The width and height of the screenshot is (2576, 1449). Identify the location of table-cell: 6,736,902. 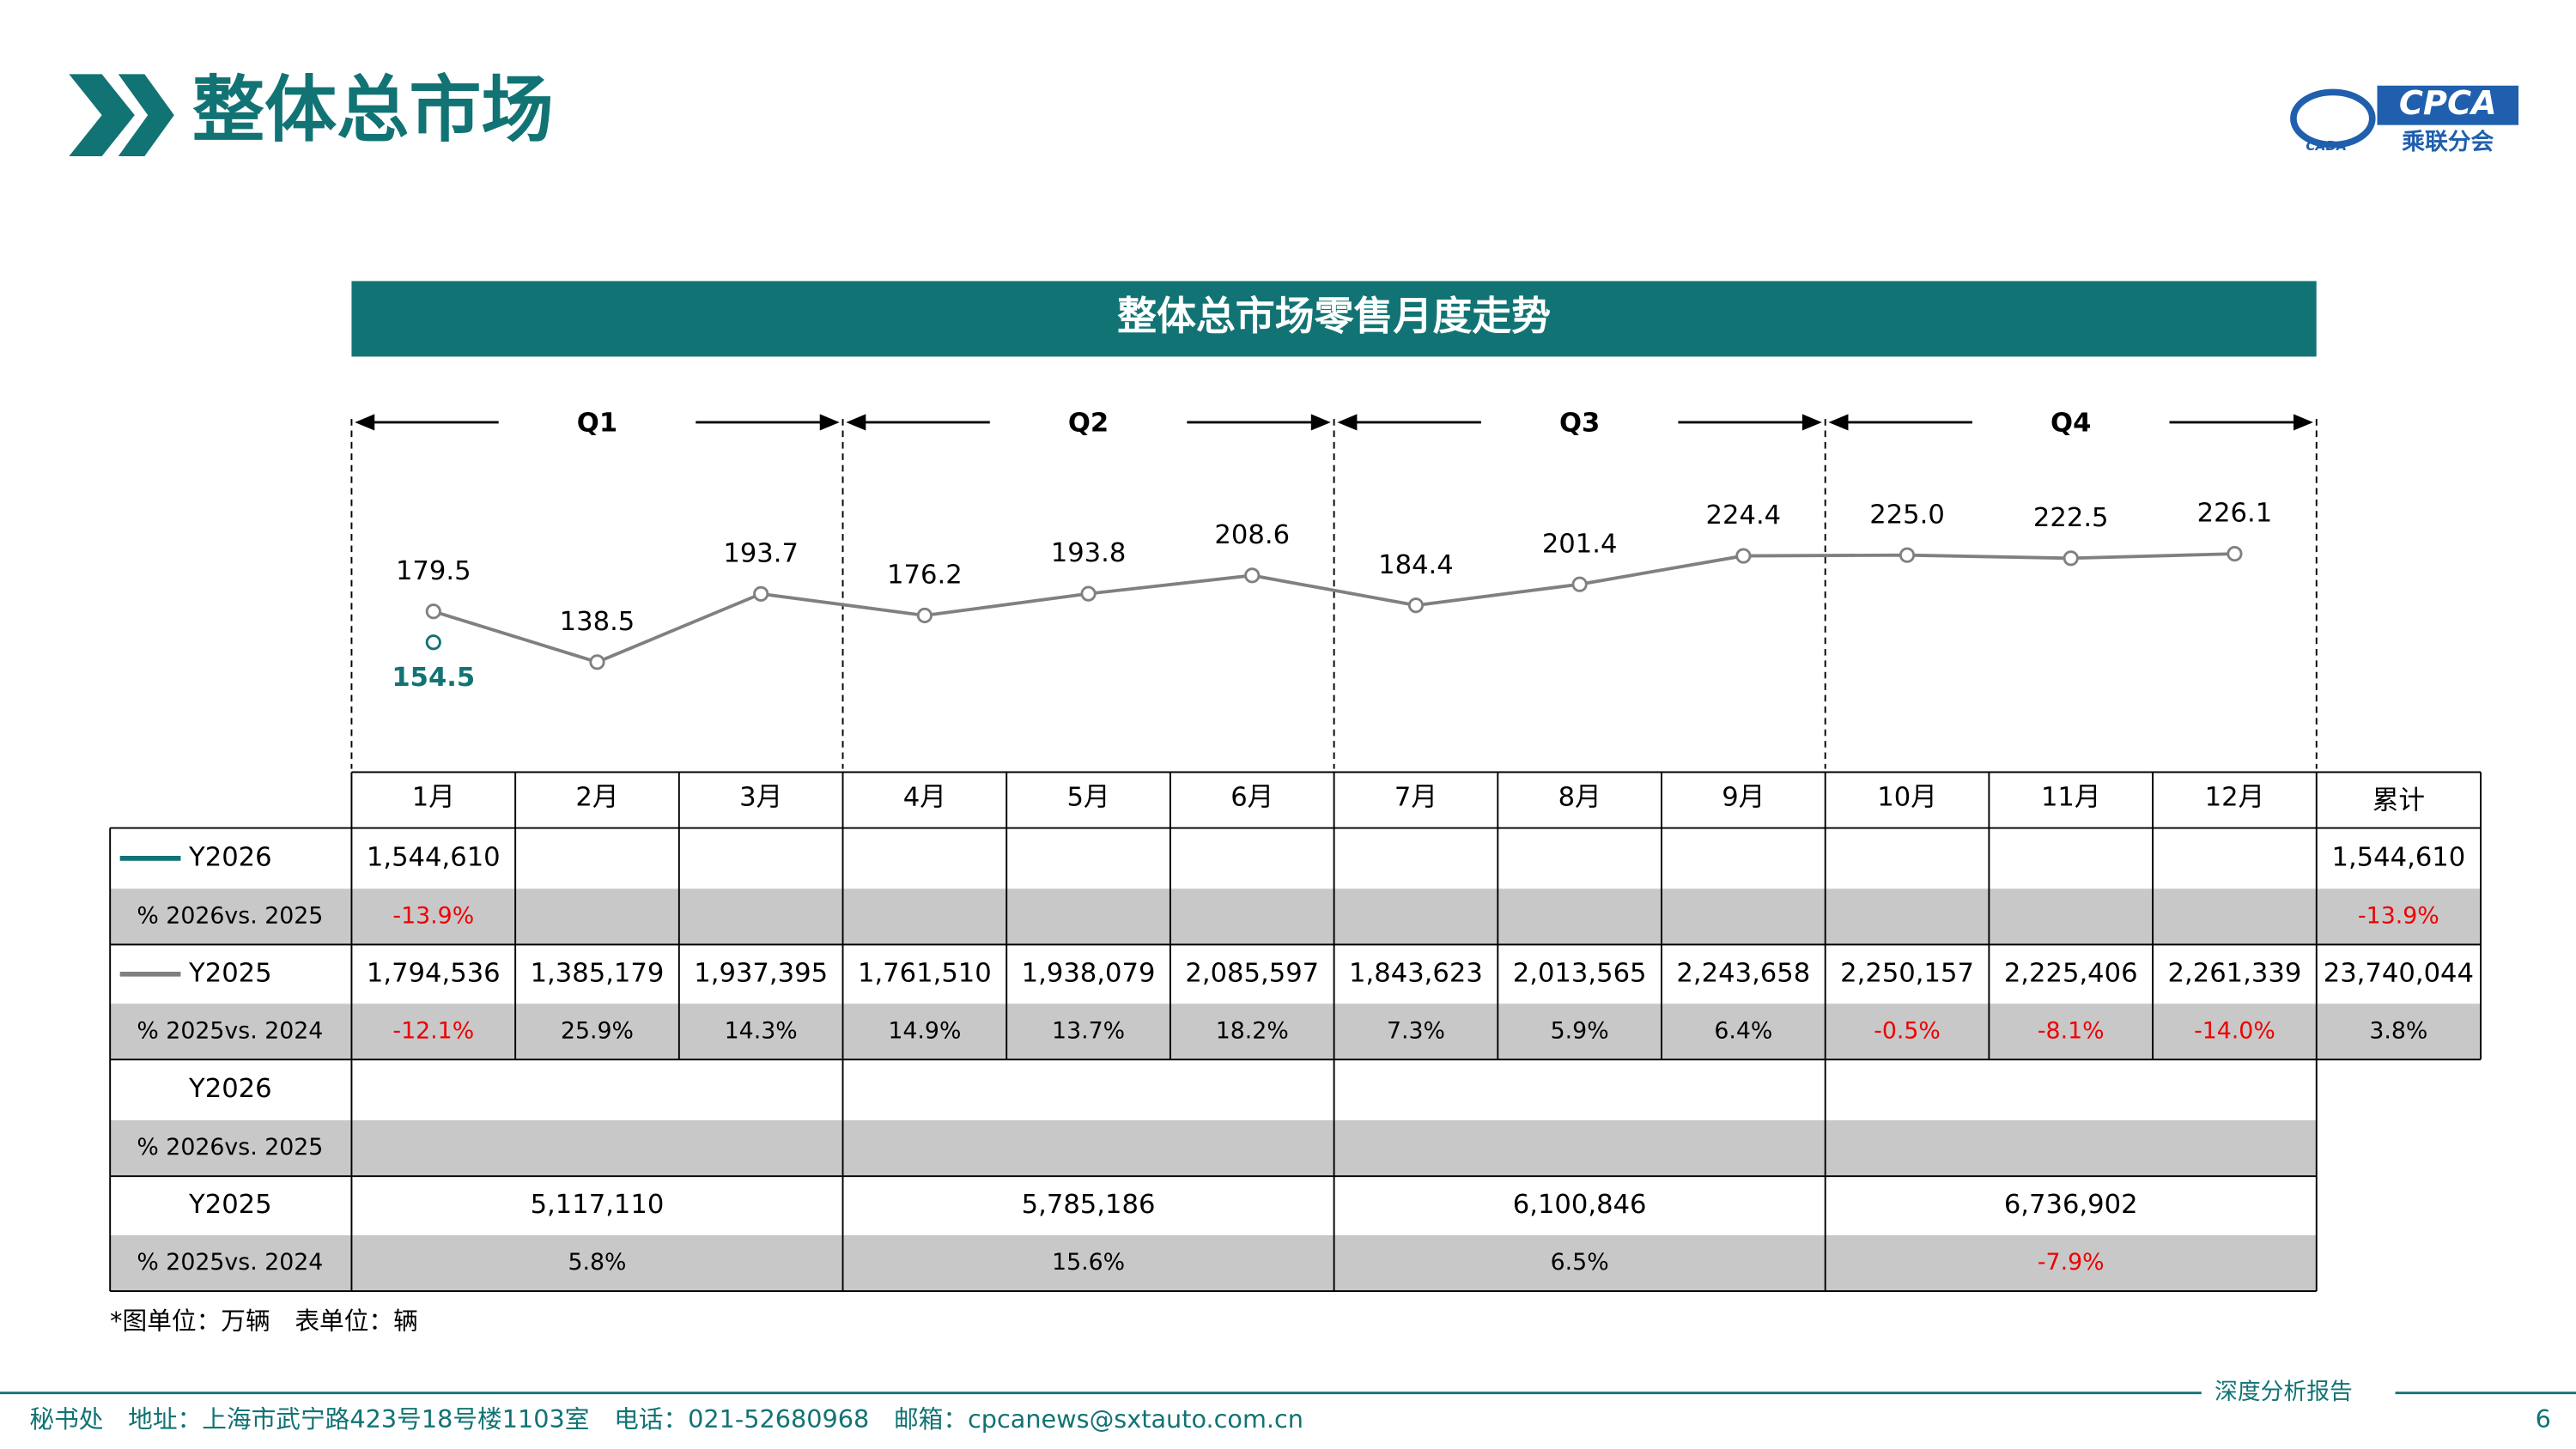
(2071, 1205).